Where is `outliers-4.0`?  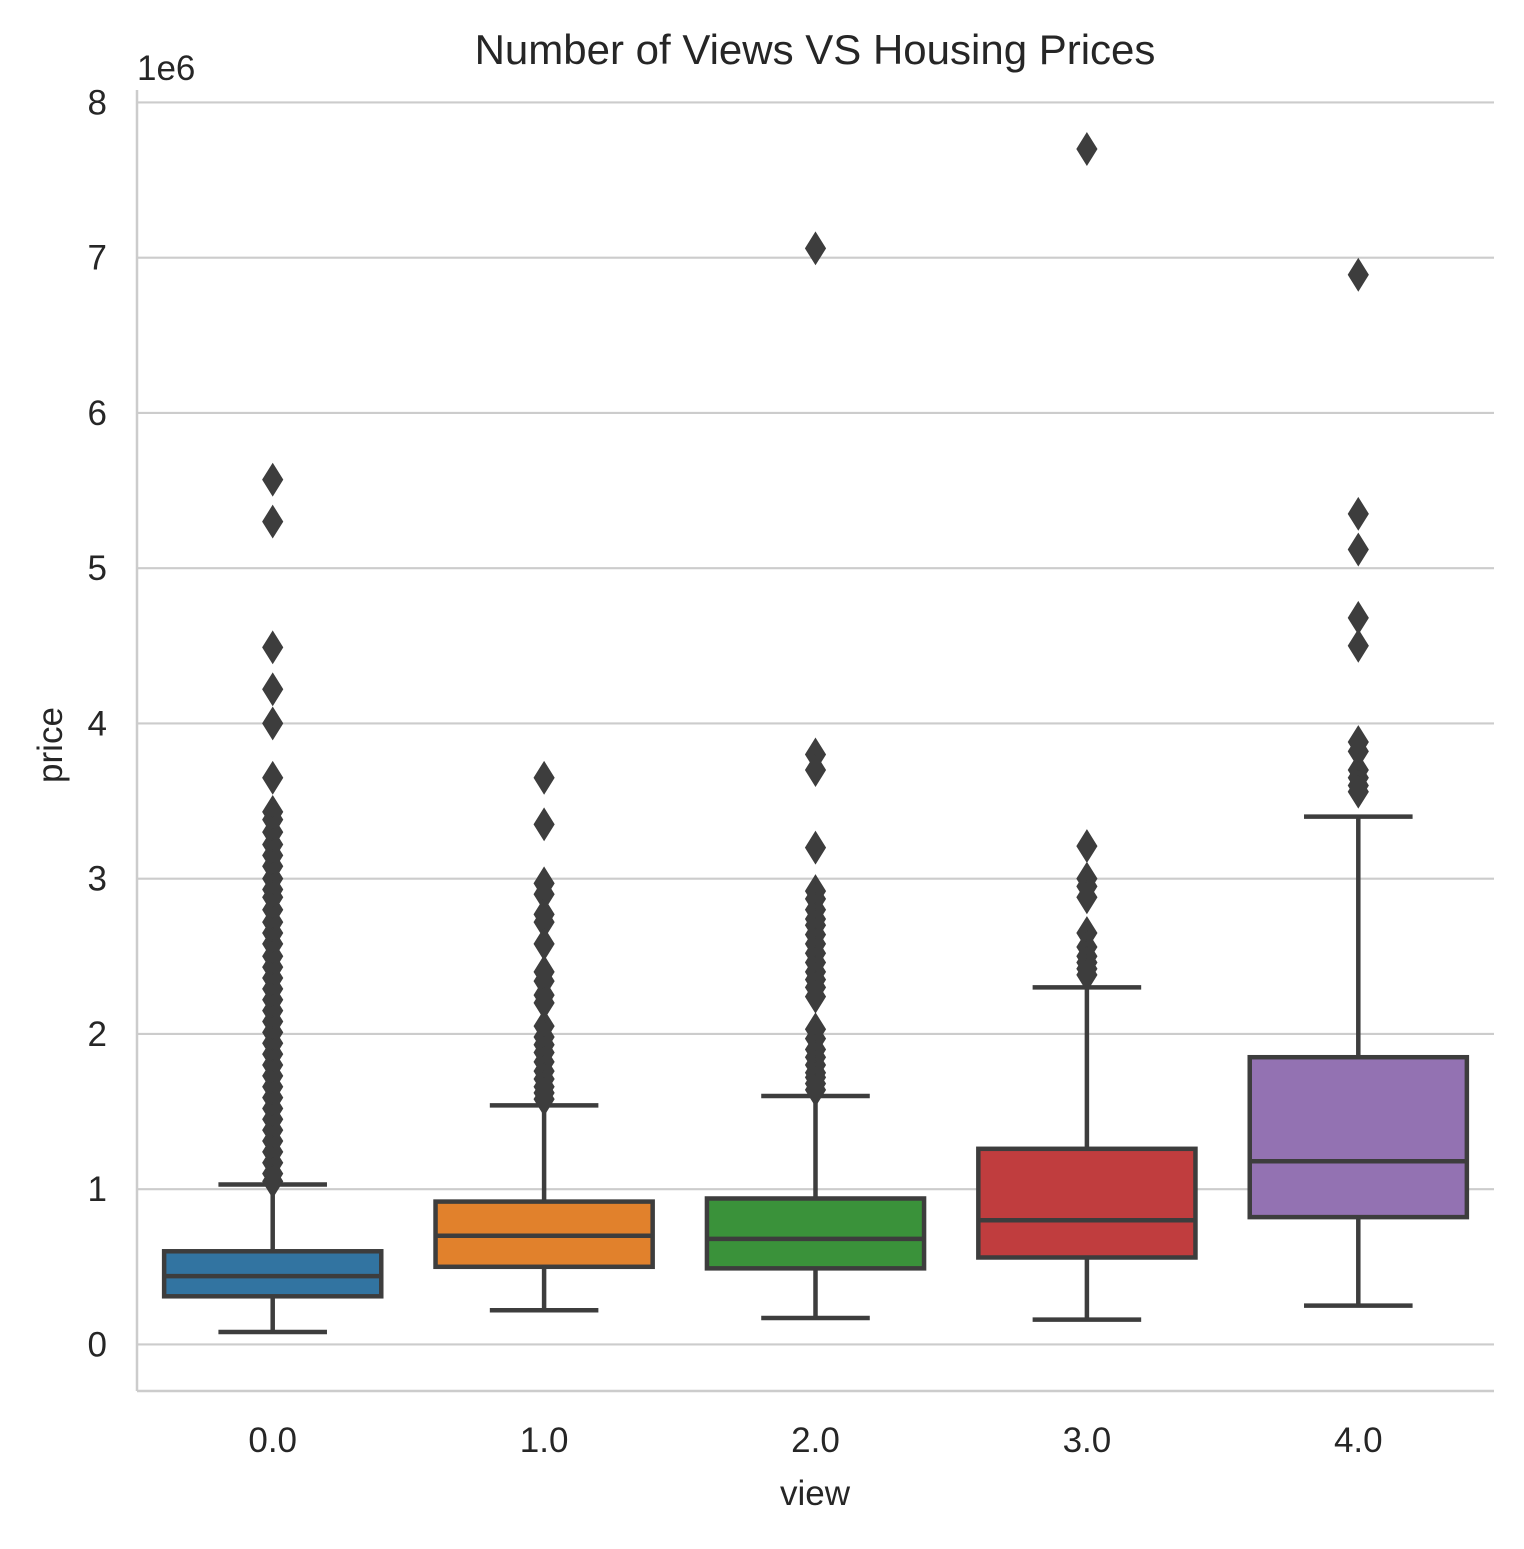
outliers-4.0 is located at coordinates (1358, 533).